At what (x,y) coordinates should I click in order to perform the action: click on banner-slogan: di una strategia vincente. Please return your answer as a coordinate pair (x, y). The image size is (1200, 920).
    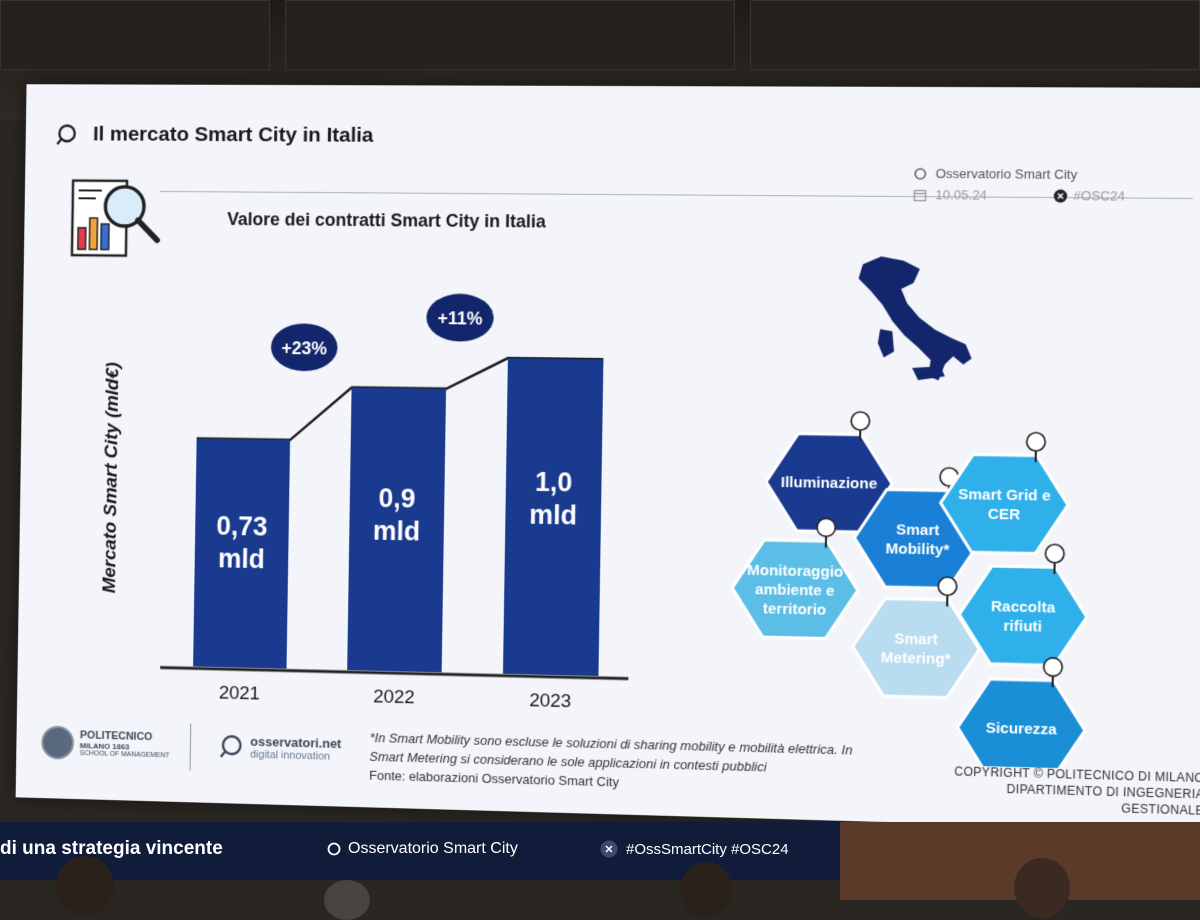
    Looking at the image, I should click on (111, 849).